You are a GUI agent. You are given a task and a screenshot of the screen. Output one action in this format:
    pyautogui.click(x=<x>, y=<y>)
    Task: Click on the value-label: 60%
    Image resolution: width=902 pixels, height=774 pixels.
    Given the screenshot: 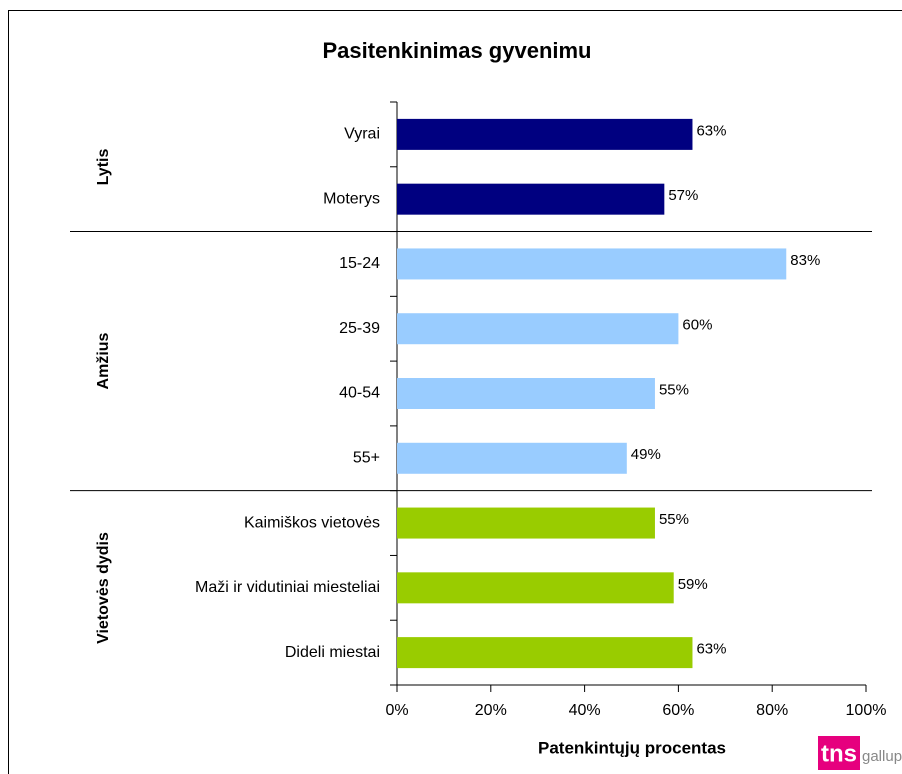 What is the action you would take?
    pyautogui.click(x=697, y=325)
    